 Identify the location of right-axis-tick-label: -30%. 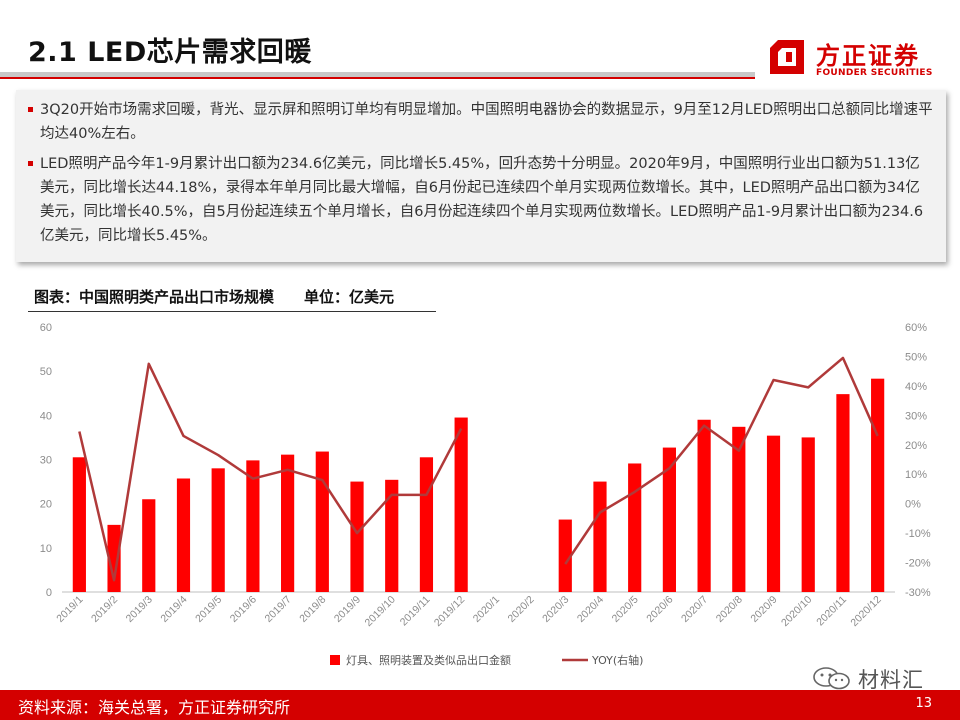
(918, 593).